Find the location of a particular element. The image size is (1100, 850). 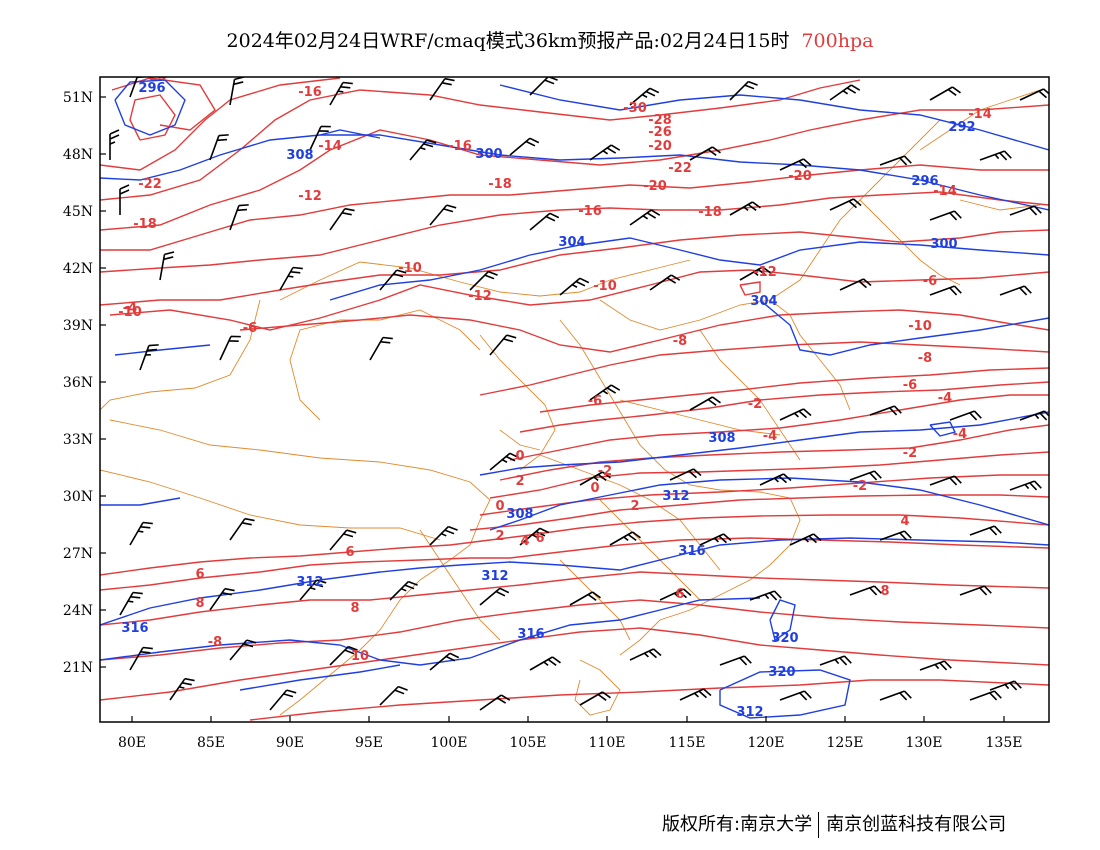

height-label: 296 is located at coordinates (151, 88).